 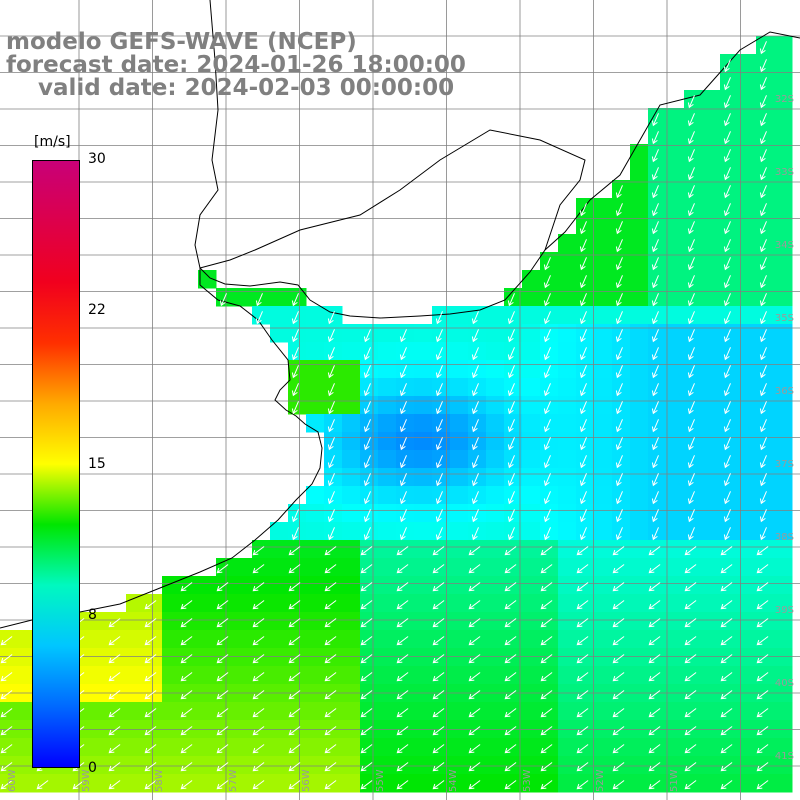 What do you see at coordinates (784, 756) in the screenshot?
I see `lat-label: 41S` at bounding box center [784, 756].